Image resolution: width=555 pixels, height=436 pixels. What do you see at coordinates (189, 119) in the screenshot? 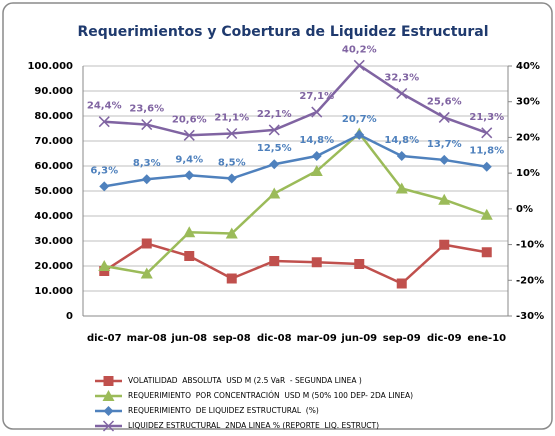
I see `data-label: 20,6%` at bounding box center [189, 119].